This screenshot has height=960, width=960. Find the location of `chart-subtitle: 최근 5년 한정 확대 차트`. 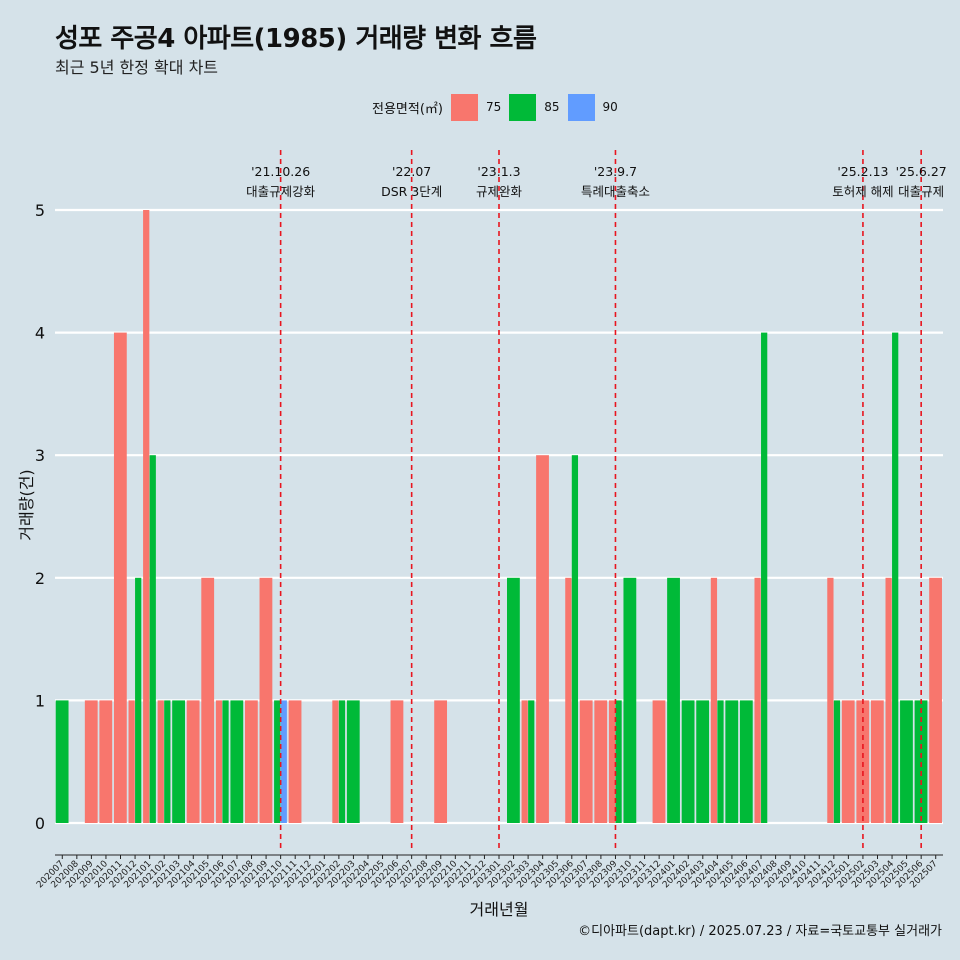

chart-subtitle: 최근 5년 한정 확대 차트 is located at coordinates (137, 67).